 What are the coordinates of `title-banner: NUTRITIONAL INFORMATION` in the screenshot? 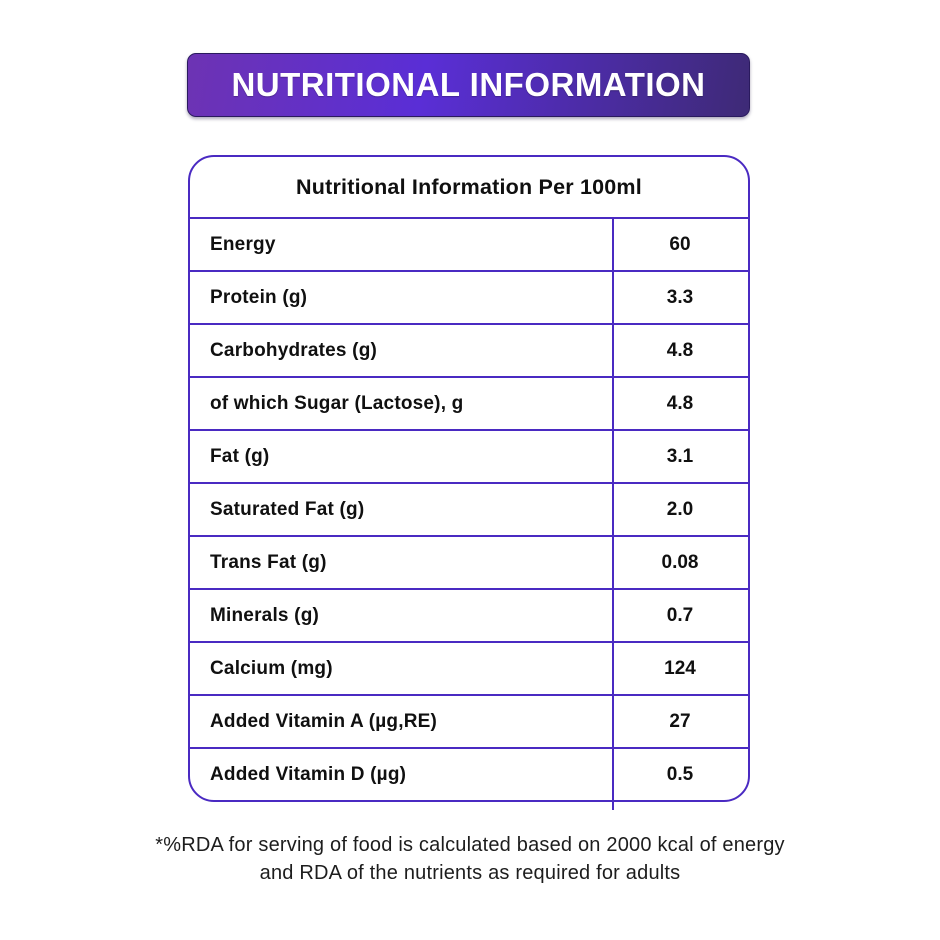 It's located at (468, 85).